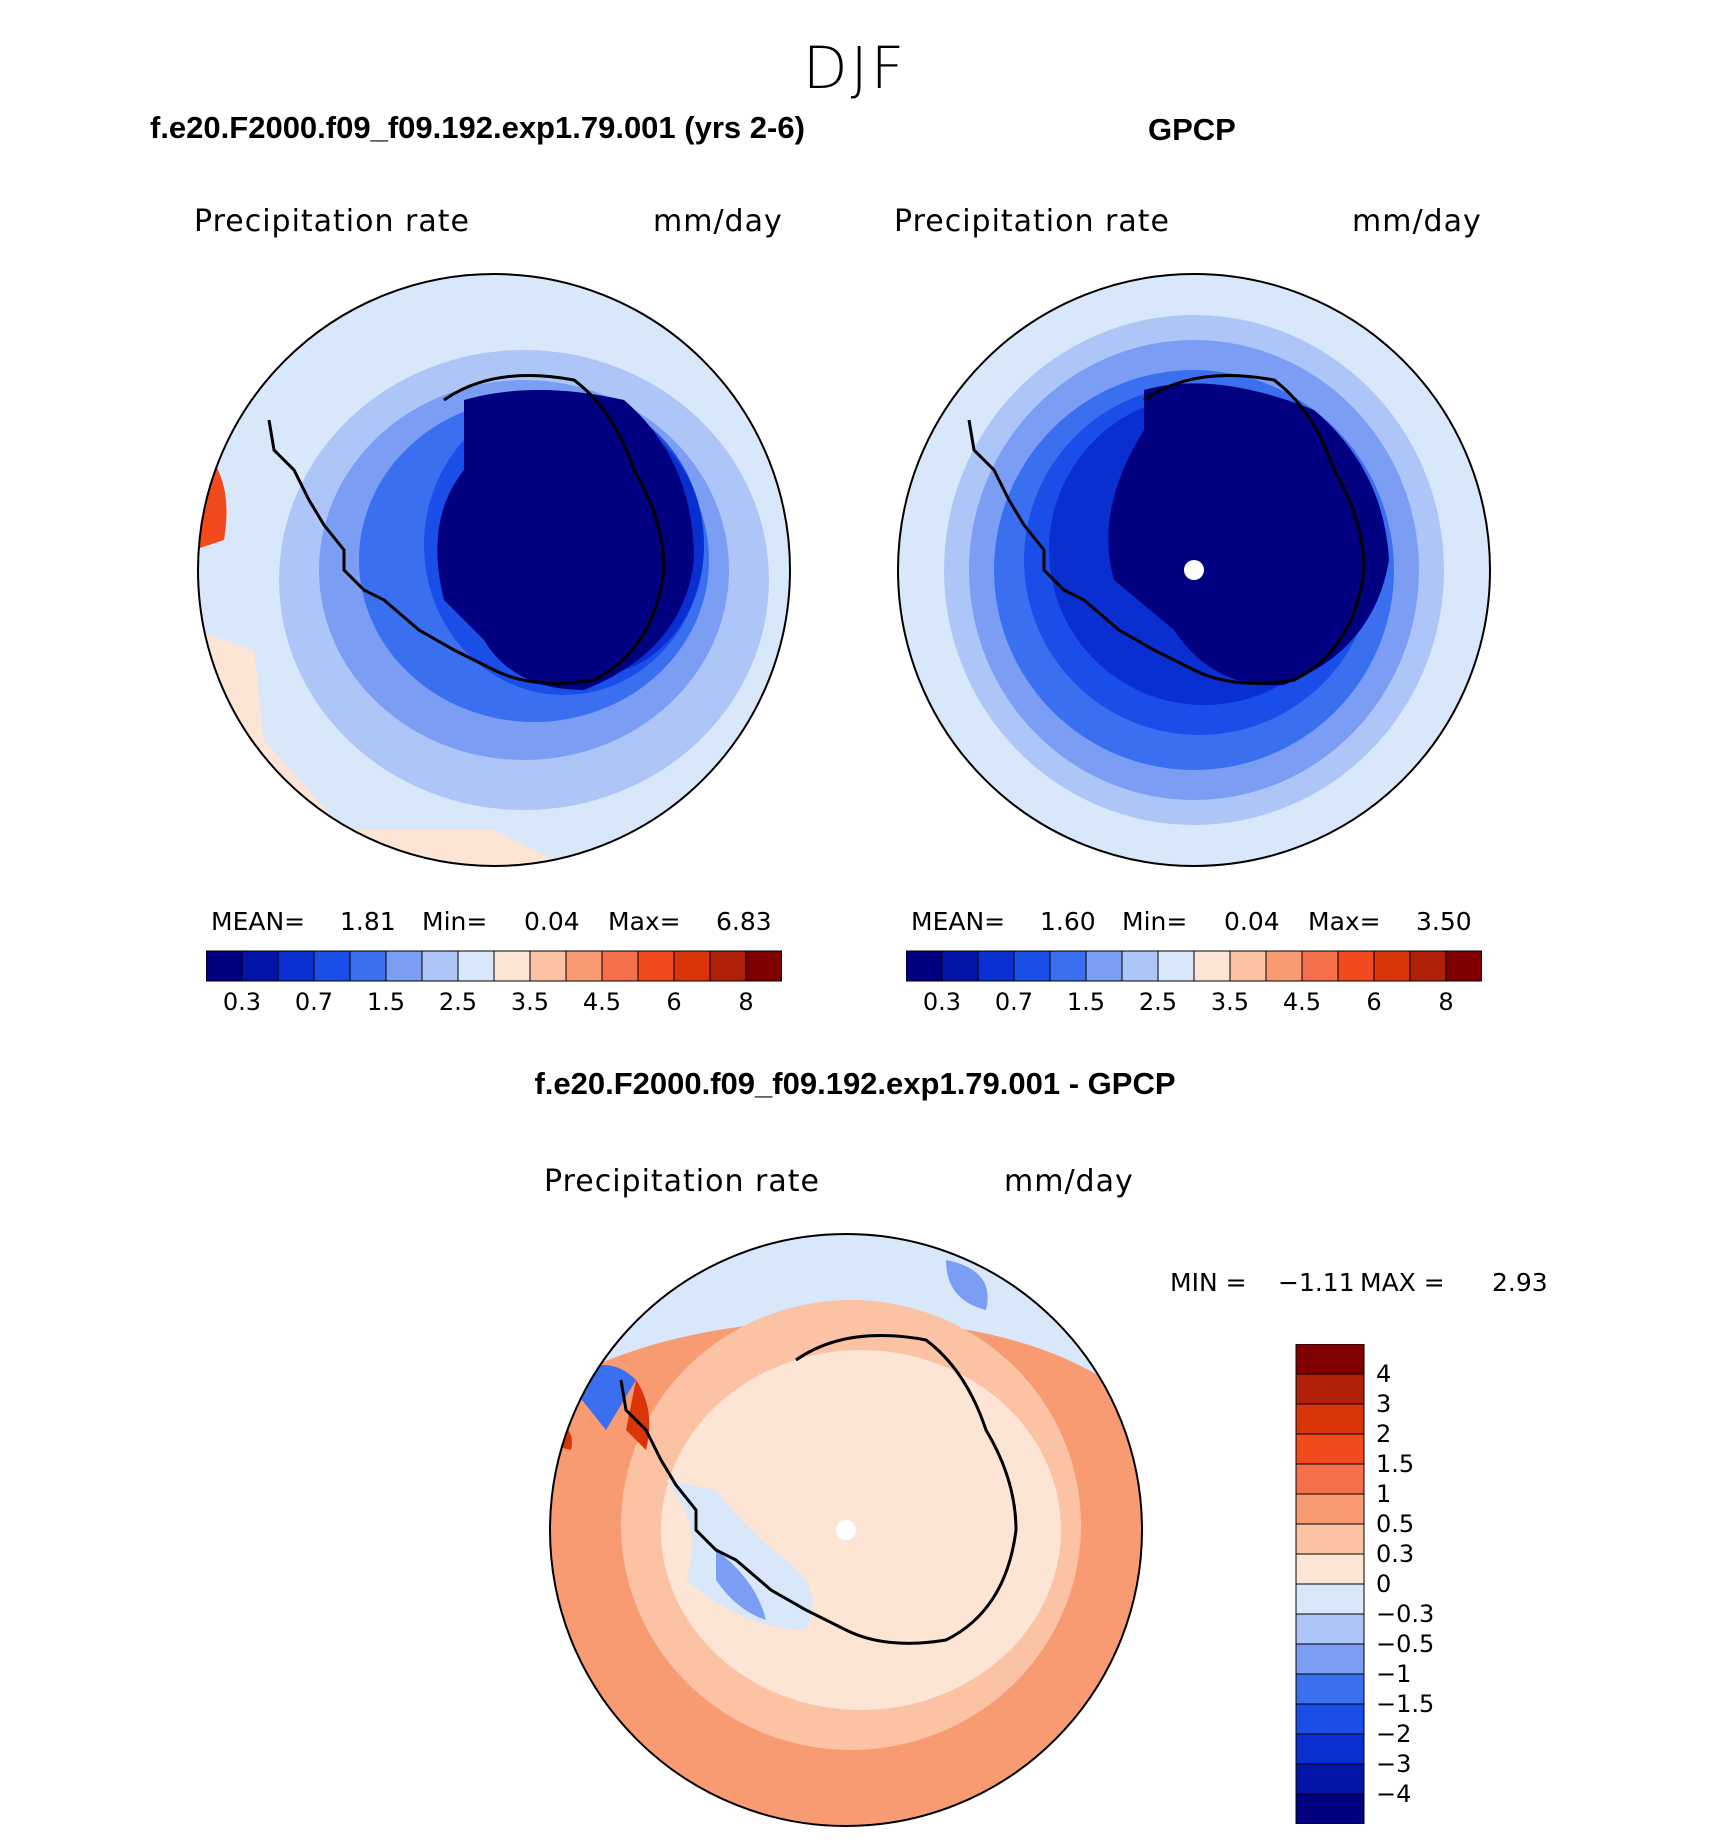 The image size is (1710, 1840). Describe the element at coordinates (1344, 921) in the screenshot. I see `obs-max-label: Max=` at that location.